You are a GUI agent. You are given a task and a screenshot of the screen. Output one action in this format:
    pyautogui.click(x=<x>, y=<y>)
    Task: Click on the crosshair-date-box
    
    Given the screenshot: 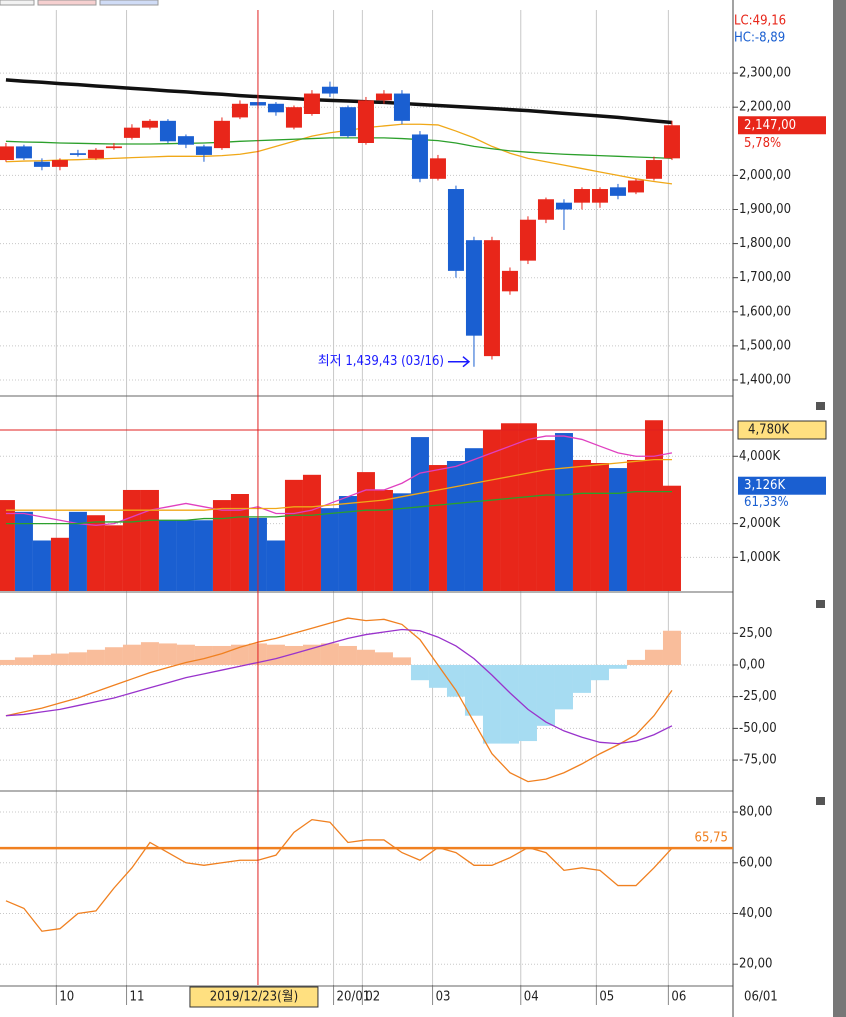 What is the action you would take?
    pyautogui.click(x=254, y=997)
    